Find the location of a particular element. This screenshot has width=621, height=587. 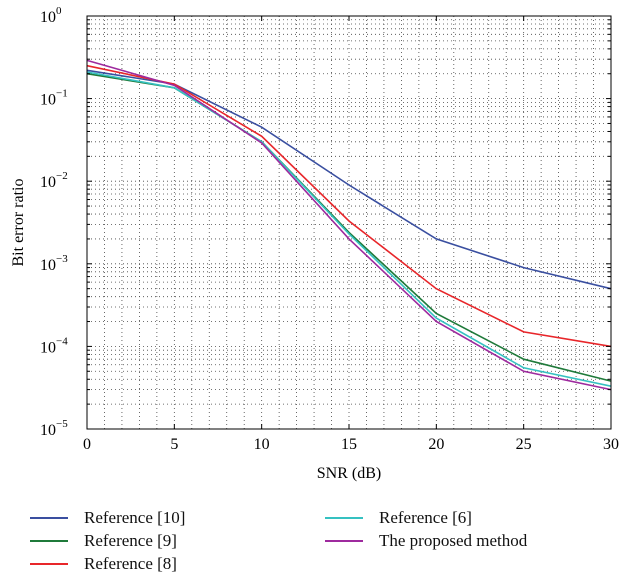

x-tick-label: 20 is located at coordinates (436, 444).